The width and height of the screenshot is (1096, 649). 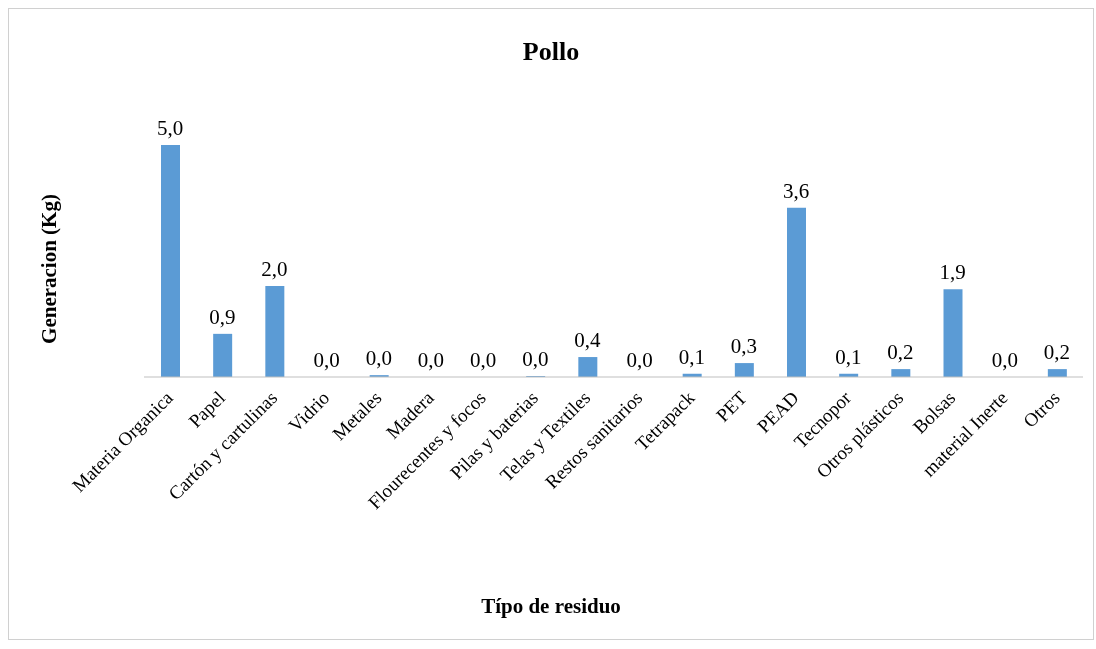 What do you see at coordinates (796, 190) in the screenshot?
I see `data-label: 3,6` at bounding box center [796, 190].